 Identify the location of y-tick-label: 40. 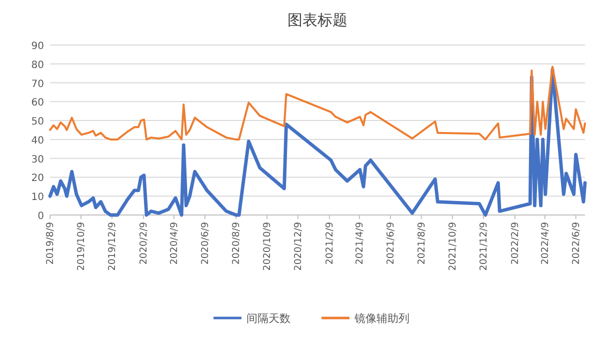
(37, 140).